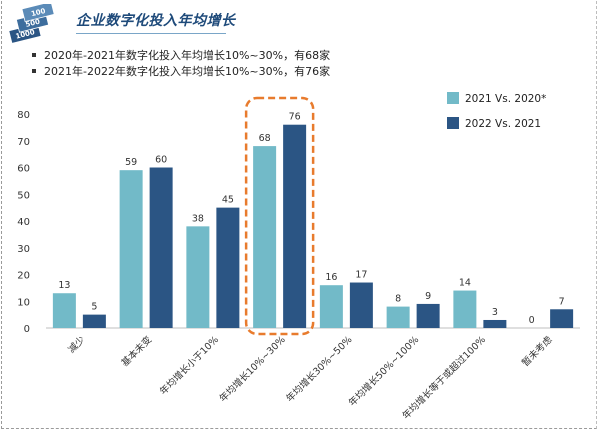  I want to click on data-label: 3, so click(495, 312).